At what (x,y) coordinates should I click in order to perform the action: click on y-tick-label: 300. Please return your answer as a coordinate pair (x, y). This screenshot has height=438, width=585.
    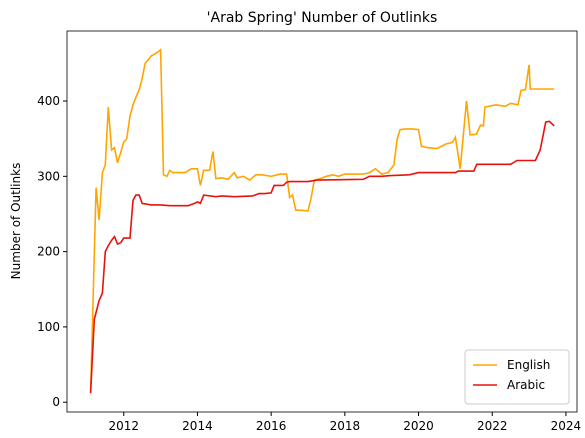
    Looking at the image, I should click on (48, 176).